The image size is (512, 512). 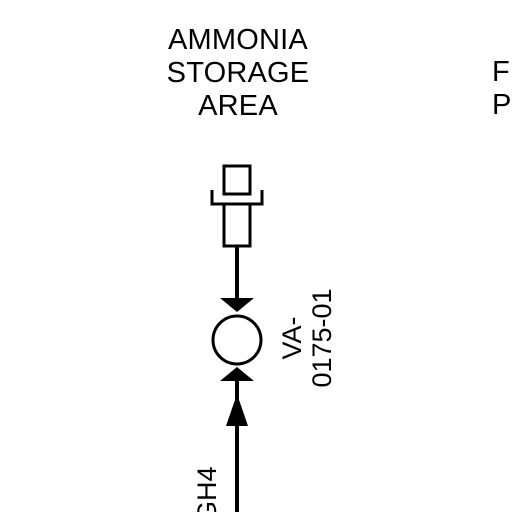 I want to click on connector-flange, so click(x=237, y=198).